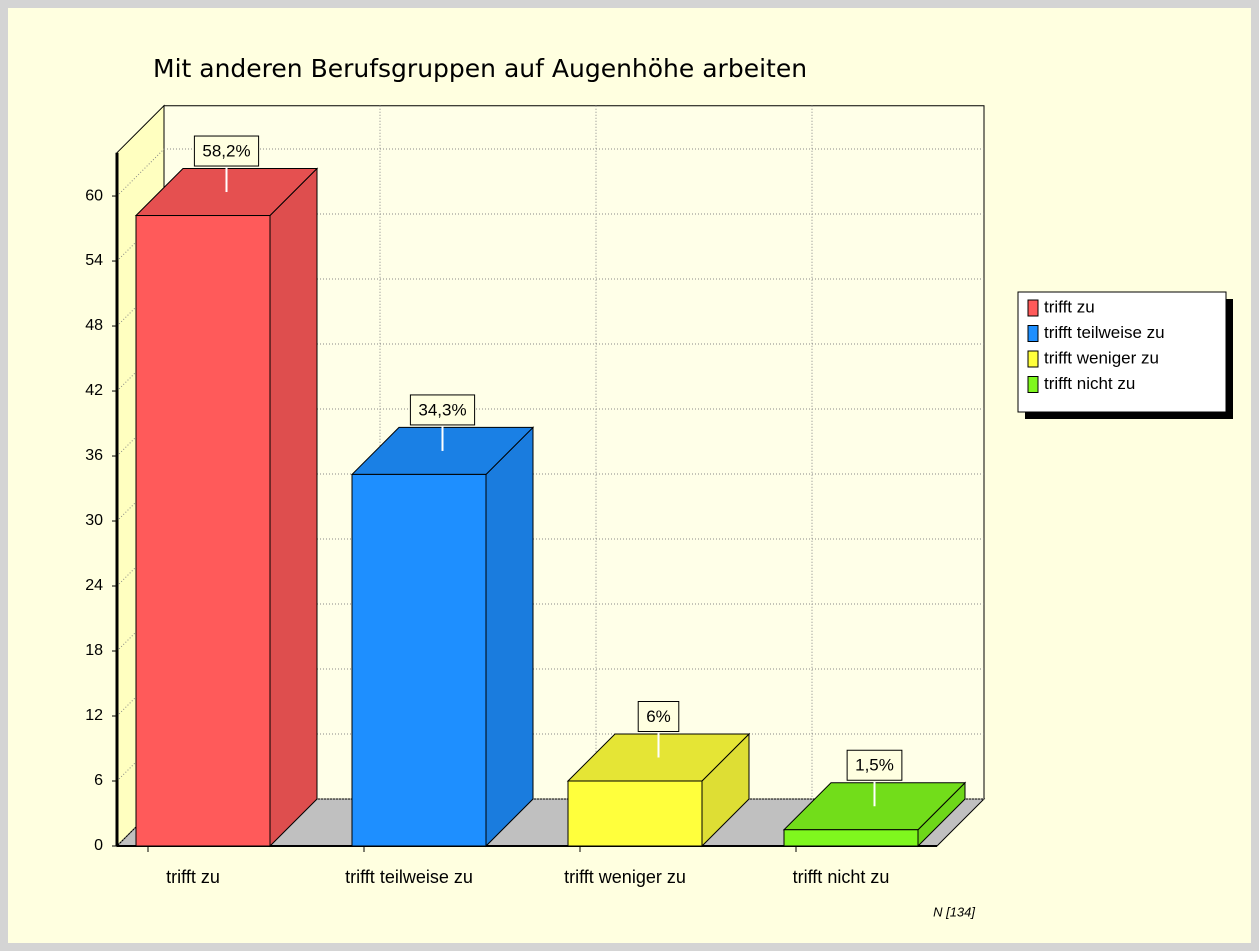 The width and height of the screenshot is (1259, 951). I want to click on legend-label: trifft weniger zu, so click(1101, 357).